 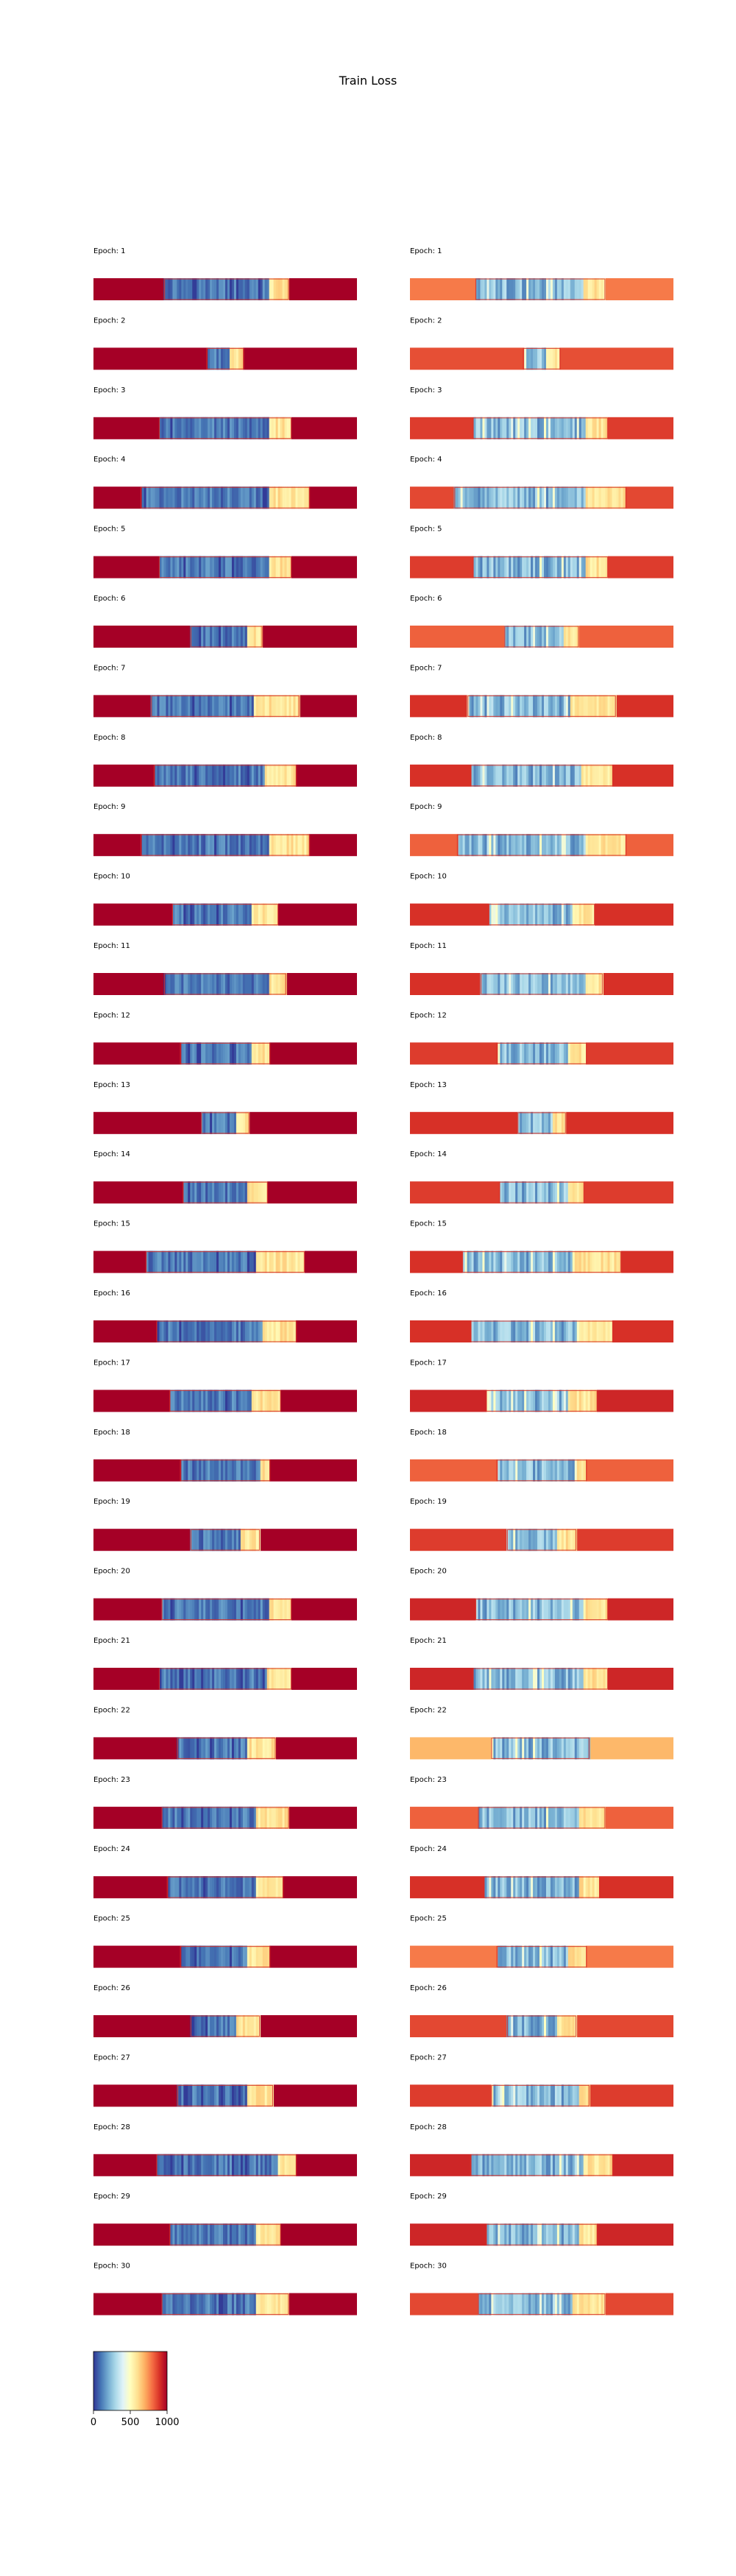 What do you see at coordinates (426, 530) in the screenshot?
I see `epoch-label: Epoch: 5` at bounding box center [426, 530].